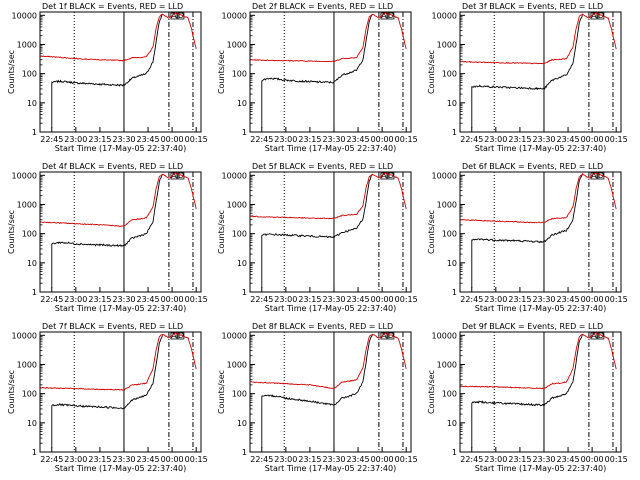 This screenshot has height=480, width=640. What do you see at coordinates (322, 6) in the screenshot?
I see `panel-title: Det 2f BLACK = Events, RED = LLD` at bounding box center [322, 6].